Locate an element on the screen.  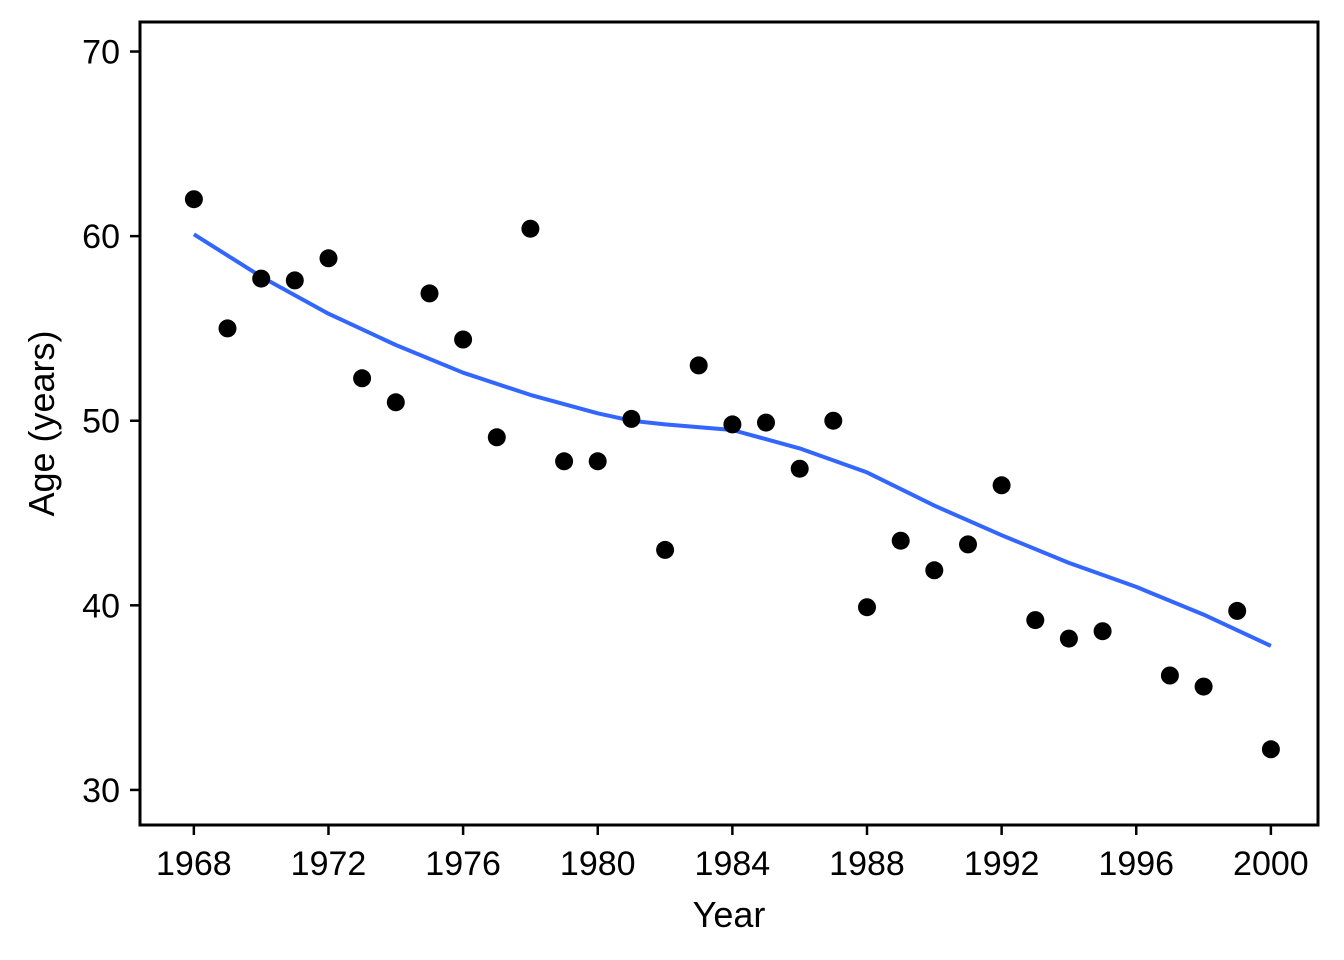
x-axis-title: Year is located at coordinates (729, 914).